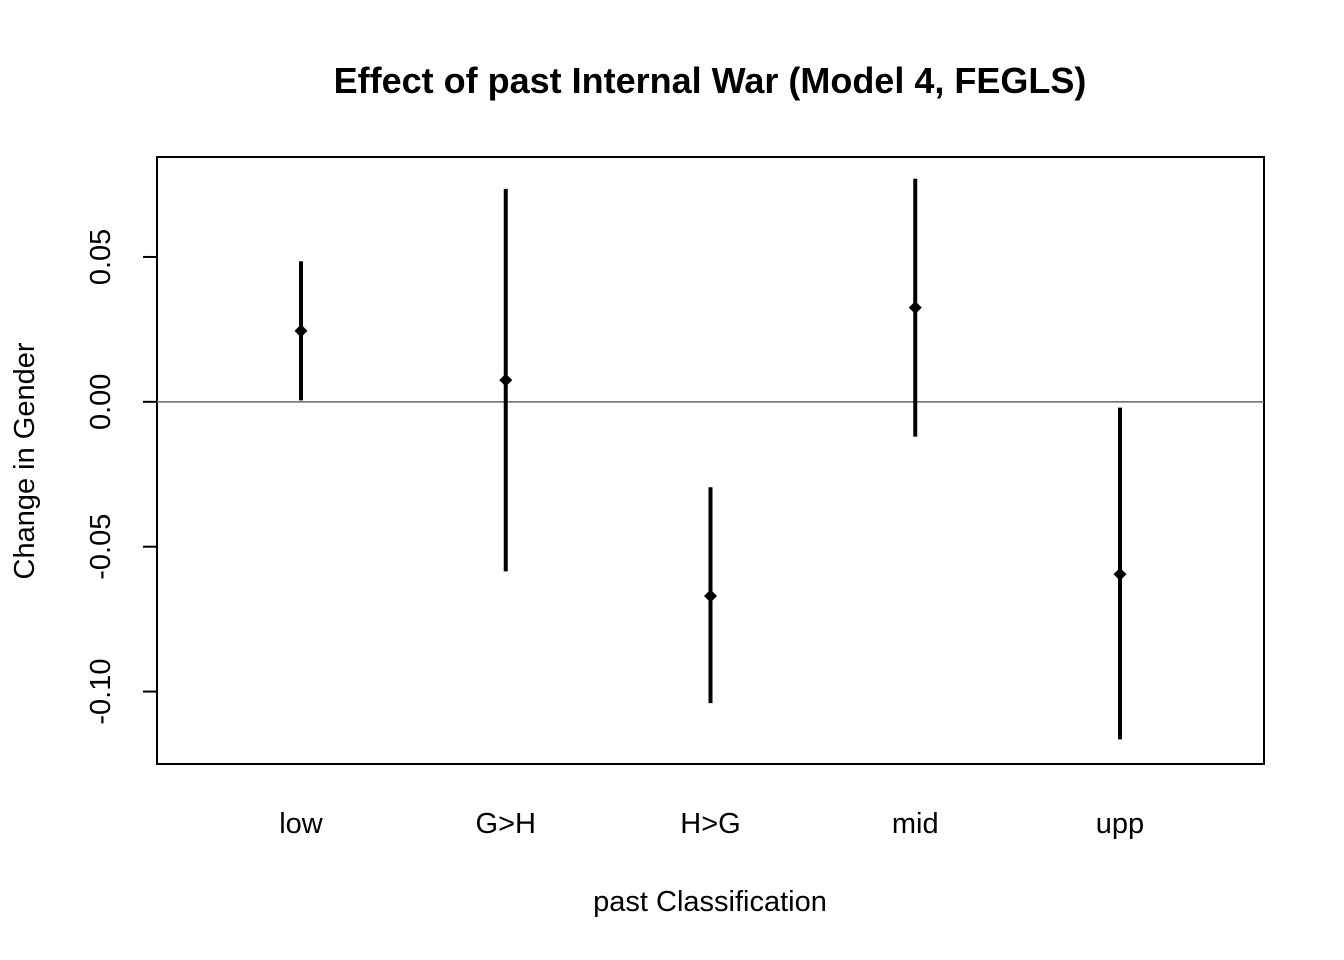 This screenshot has width=1344, height=960. I want to click on y-tick-label: 0.00, so click(101, 402).